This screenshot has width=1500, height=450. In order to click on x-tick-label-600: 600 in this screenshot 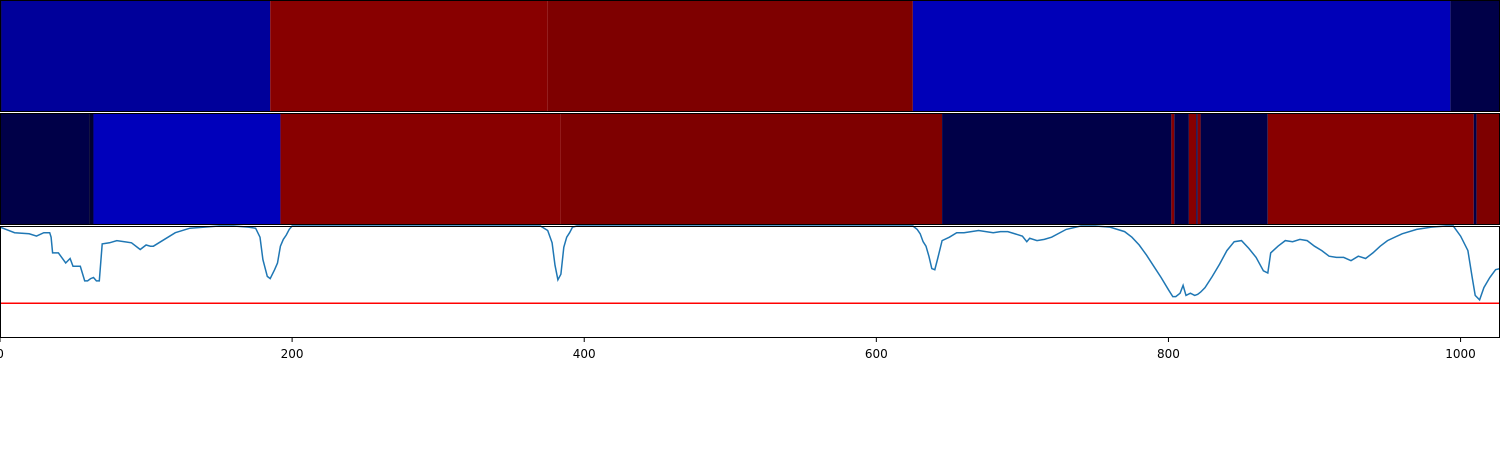, I will do `click(876, 354)`.